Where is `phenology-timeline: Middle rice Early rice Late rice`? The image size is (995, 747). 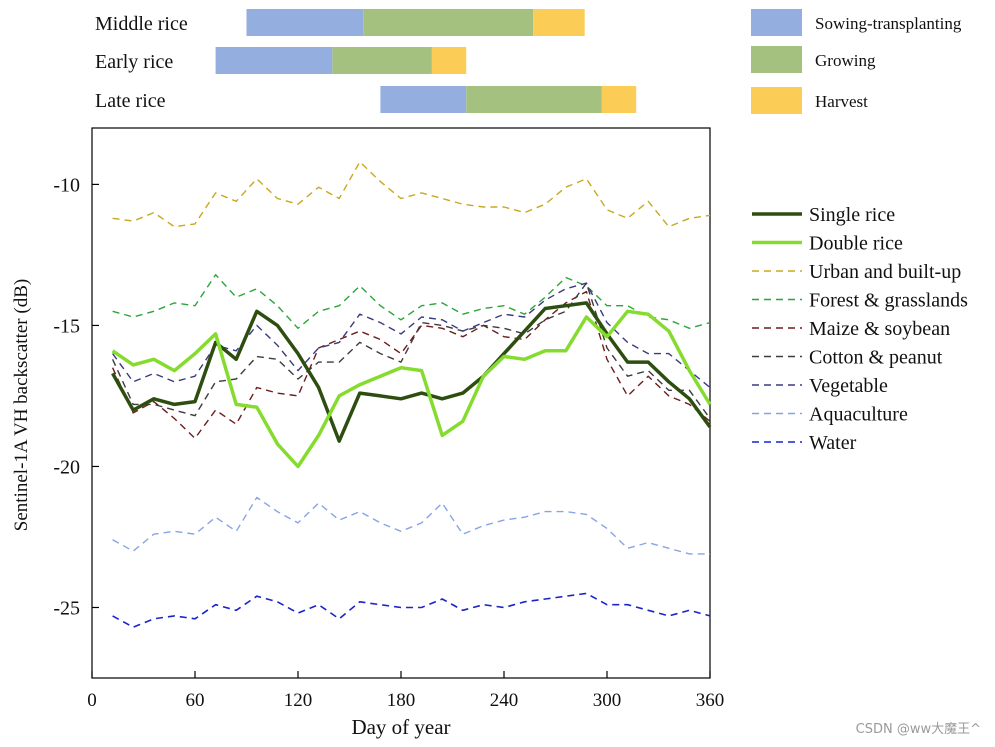
phenology-timeline: Middle rice Early rice Late rice is located at coordinates (366, 61).